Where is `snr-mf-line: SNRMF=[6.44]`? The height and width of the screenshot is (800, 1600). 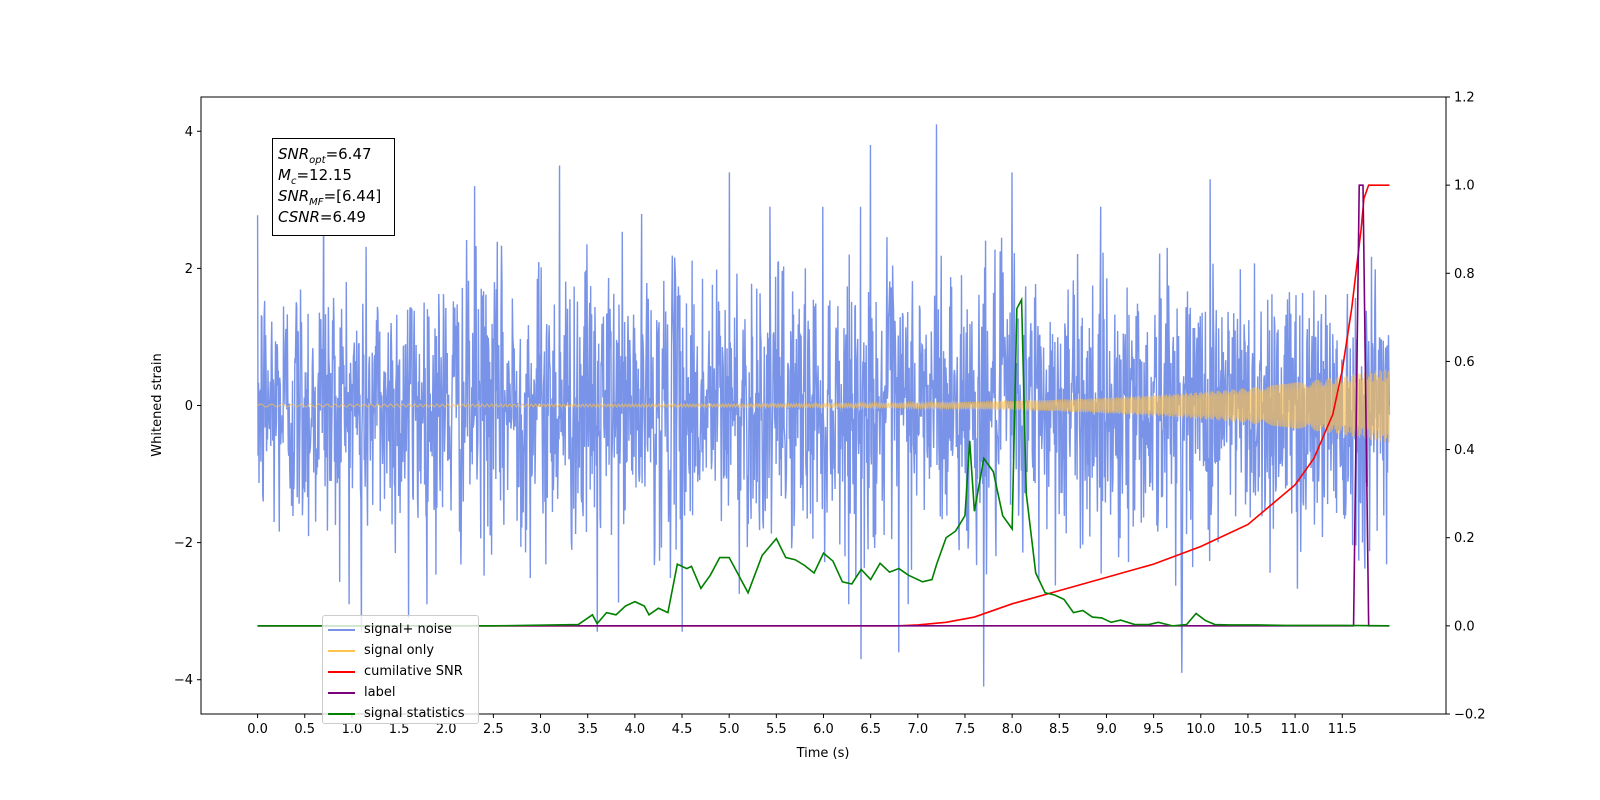
snr-mf-line: SNRMF=[6.44] is located at coordinates (330, 197).